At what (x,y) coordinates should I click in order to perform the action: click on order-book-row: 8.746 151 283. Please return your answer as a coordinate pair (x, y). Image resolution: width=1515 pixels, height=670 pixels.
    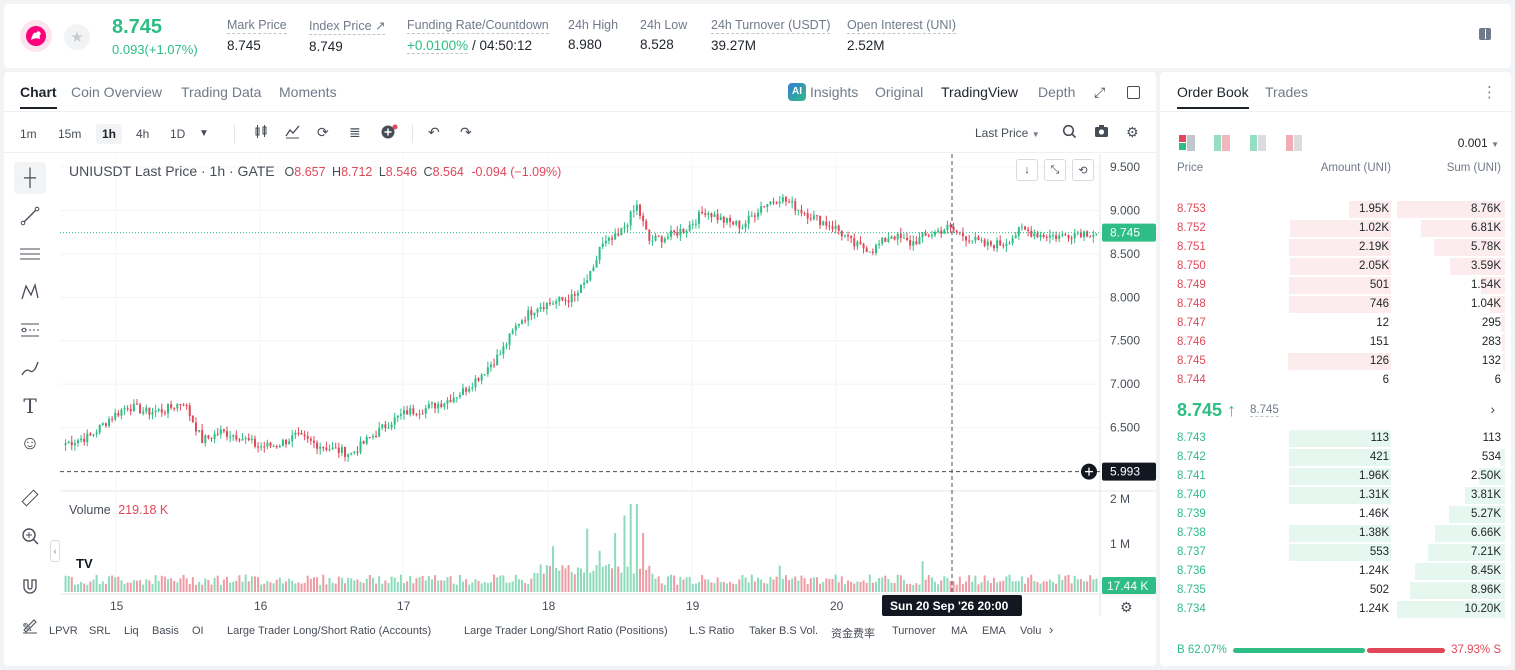
    Looking at the image, I should click on (1335, 342).